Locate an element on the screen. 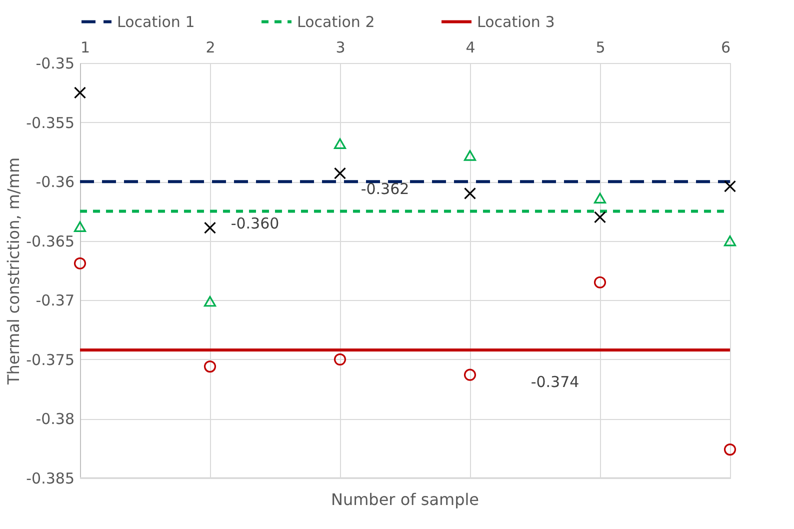  legend-label: Location 3 is located at coordinates (516, 21).